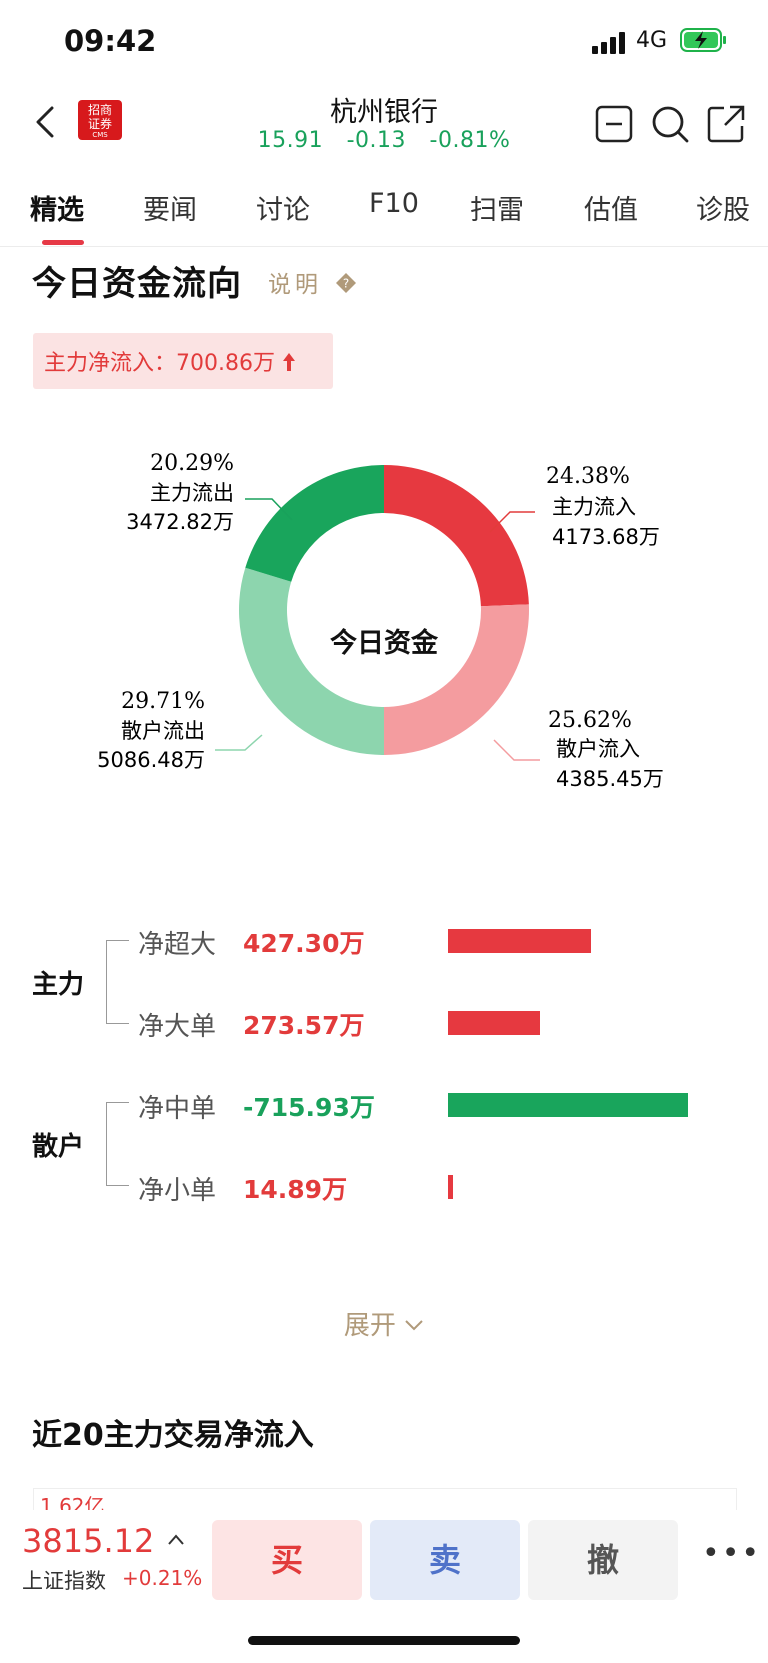  What do you see at coordinates (723, 210) in the screenshot?
I see `tab-diagnosis: 诊股` at bounding box center [723, 210].